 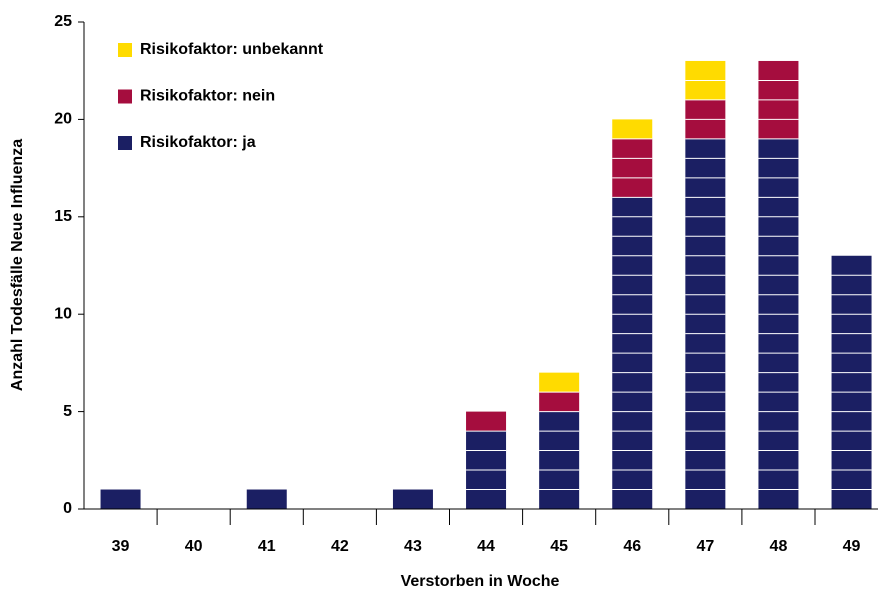 What do you see at coordinates (207, 96) in the screenshot?
I see `legend-label: Risikofaktor: nein` at bounding box center [207, 96].